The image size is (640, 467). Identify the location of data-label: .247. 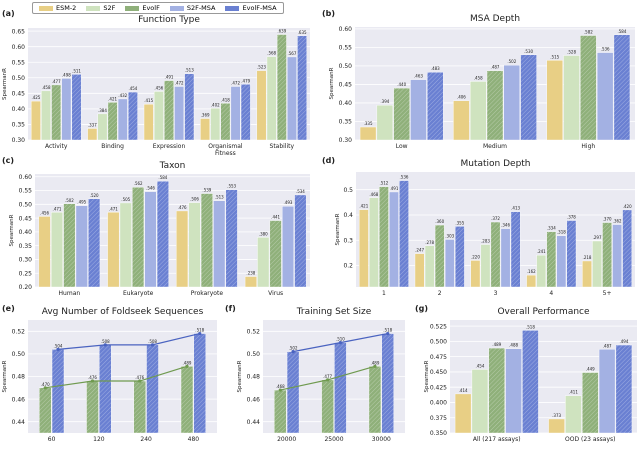
(419, 250).